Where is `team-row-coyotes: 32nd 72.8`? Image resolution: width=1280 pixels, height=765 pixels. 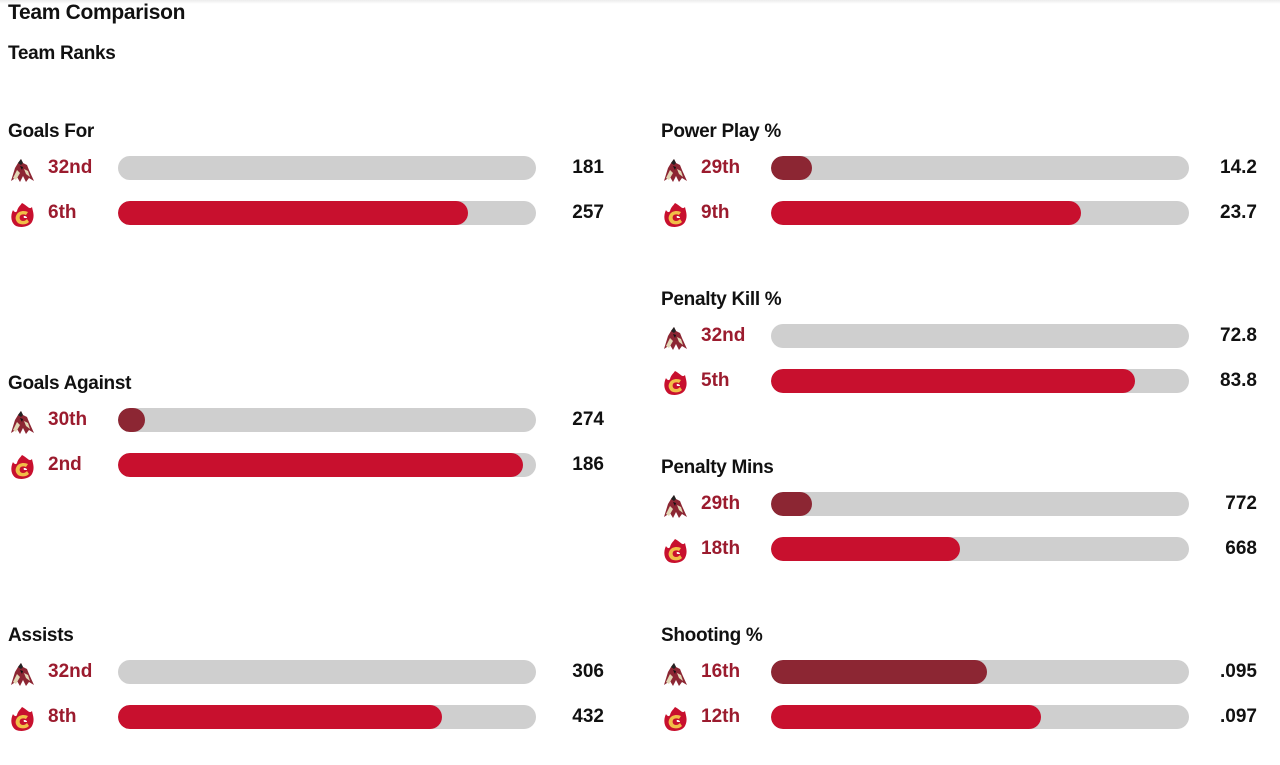
team-row-coyotes: 32nd 72.8 is located at coordinates (961, 336).